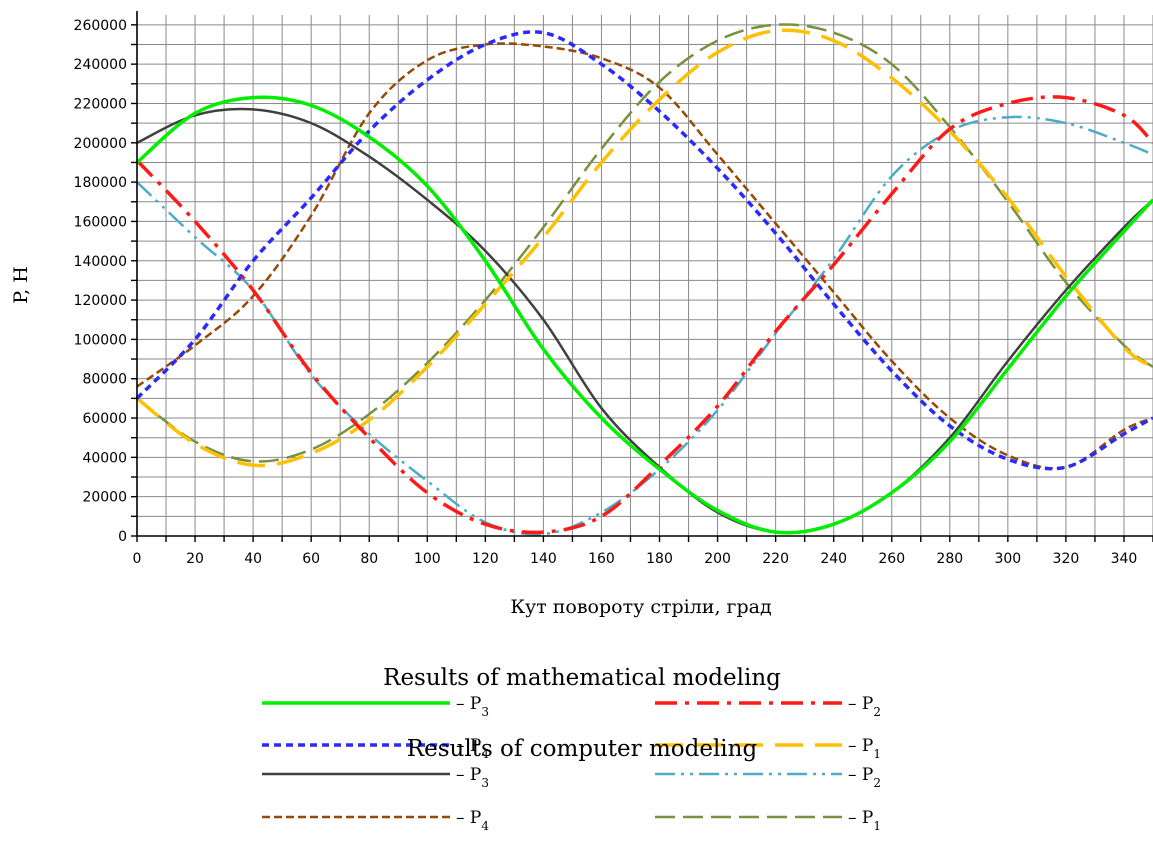  What do you see at coordinates (864, 748) in the screenshot?
I see `legend-label-math_P1: – P1` at bounding box center [864, 748].